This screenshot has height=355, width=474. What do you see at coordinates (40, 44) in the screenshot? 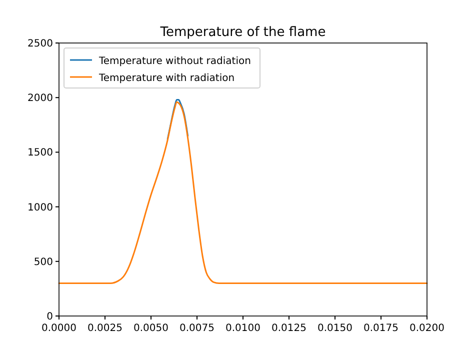
I see `y-tick-label: 2500` at bounding box center [40, 44].